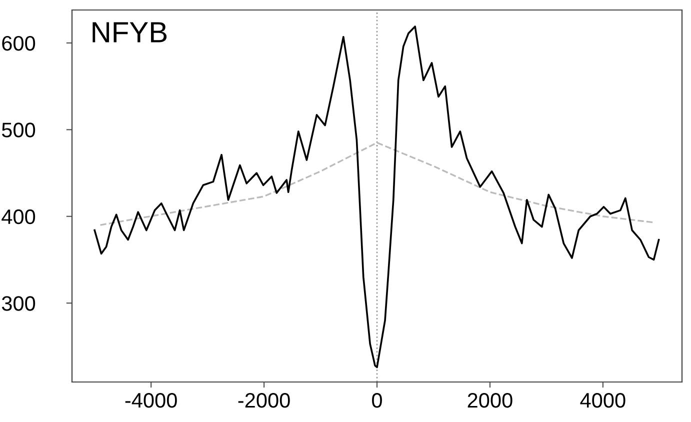  Describe the element at coordinates (19, 303) in the screenshot. I see `y-tick-label: 300` at that location.